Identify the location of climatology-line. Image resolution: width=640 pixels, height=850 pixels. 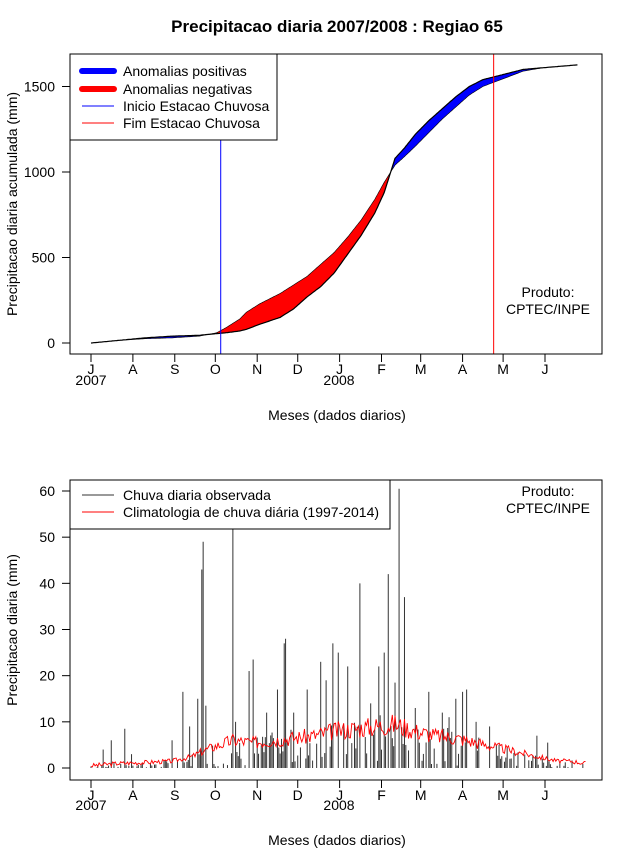
(338, 741).